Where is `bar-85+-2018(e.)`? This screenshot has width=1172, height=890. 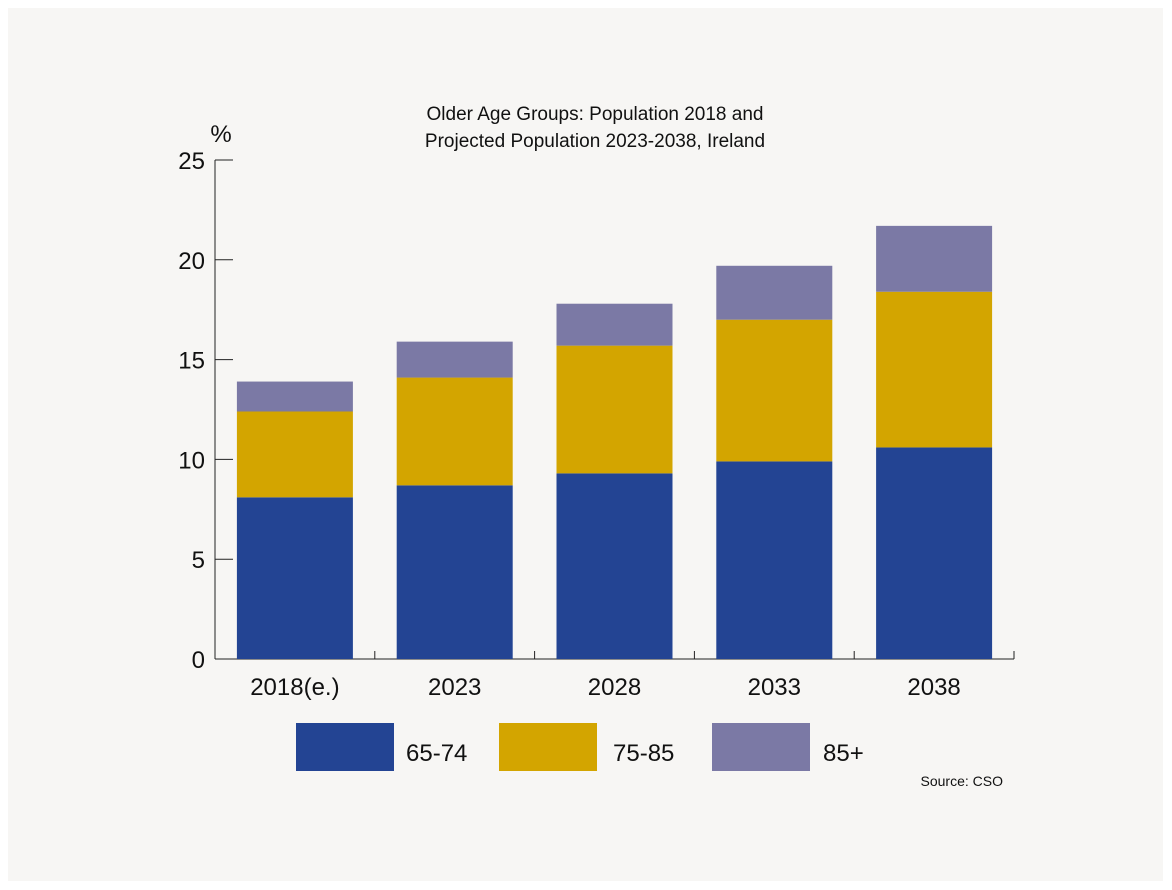
bar-85+-2018(e.) is located at coordinates (294, 396).